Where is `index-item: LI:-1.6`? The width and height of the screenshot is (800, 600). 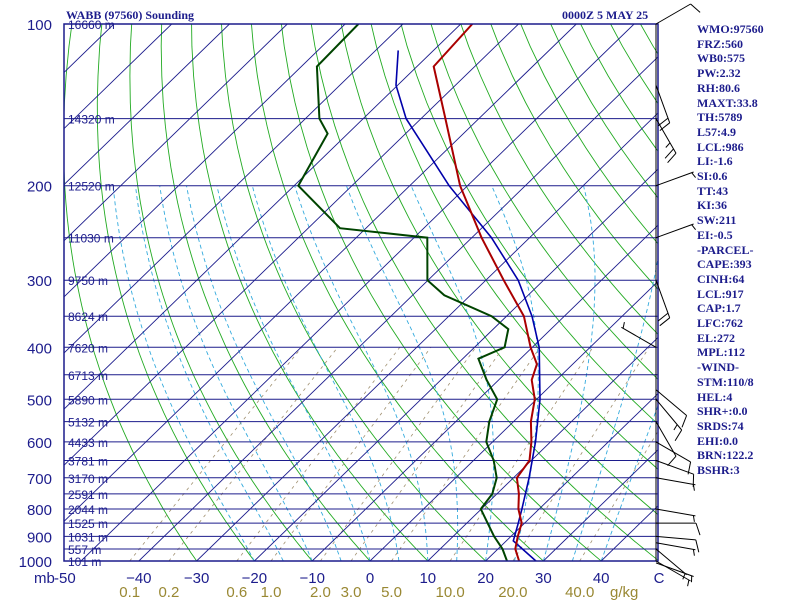 index-item: LI:-1.6 is located at coordinates (715, 161).